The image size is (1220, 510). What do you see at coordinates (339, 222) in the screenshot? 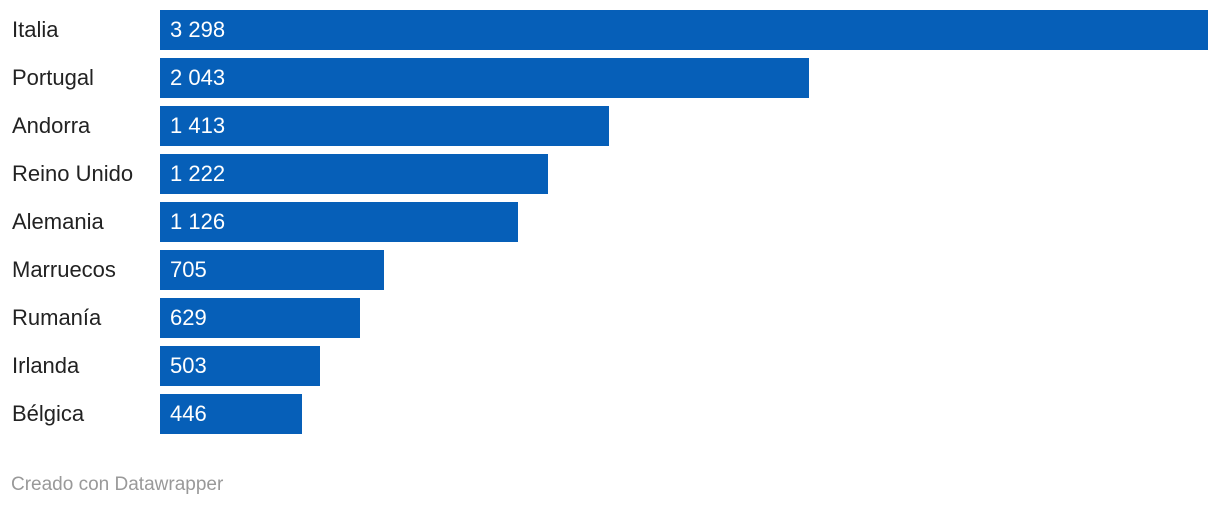
I see `bar: 1 126` at bounding box center [339, 222].